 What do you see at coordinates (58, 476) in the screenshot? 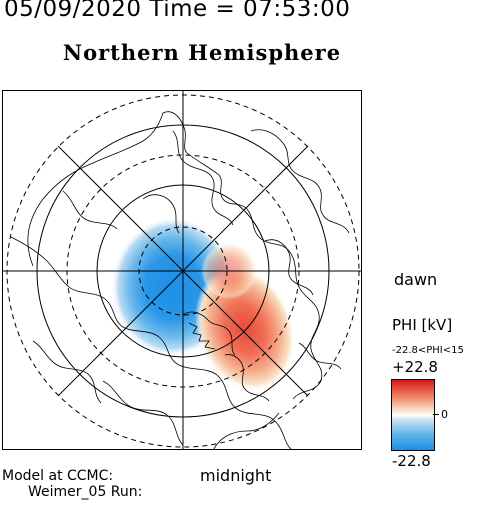
I see `model-label: Model at CCMC:` at bounding box center [58, 476].